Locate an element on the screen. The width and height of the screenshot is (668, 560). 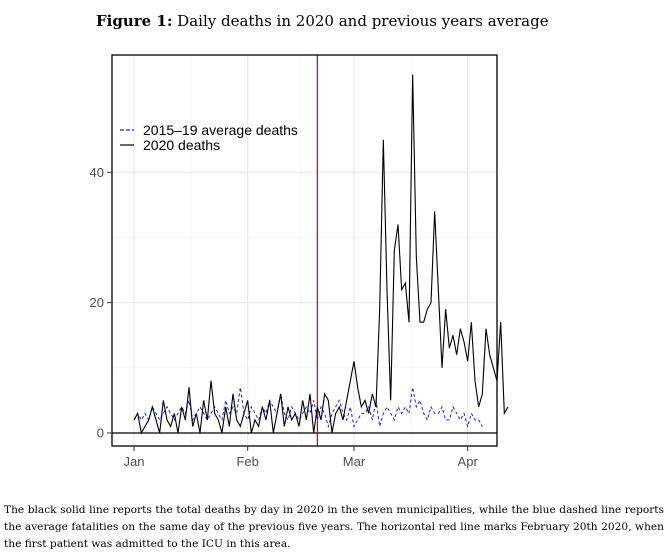
y-tick-label: 20 is located at coordinates (97, 302).